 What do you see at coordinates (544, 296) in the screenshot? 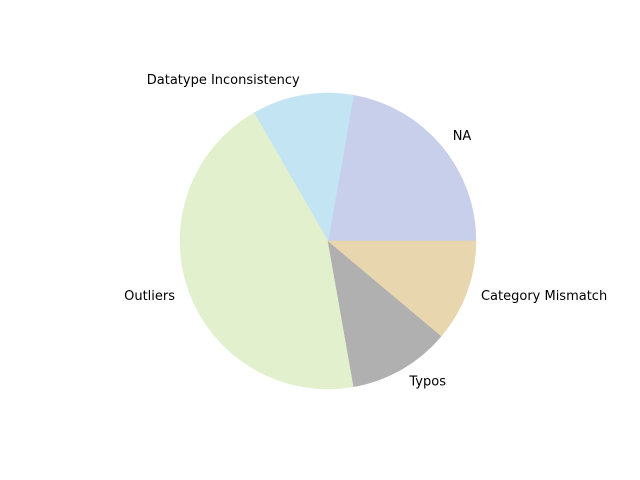
I see `pie-label-category-mismatch: Category Mismatch` at bounding box center [544, 296].